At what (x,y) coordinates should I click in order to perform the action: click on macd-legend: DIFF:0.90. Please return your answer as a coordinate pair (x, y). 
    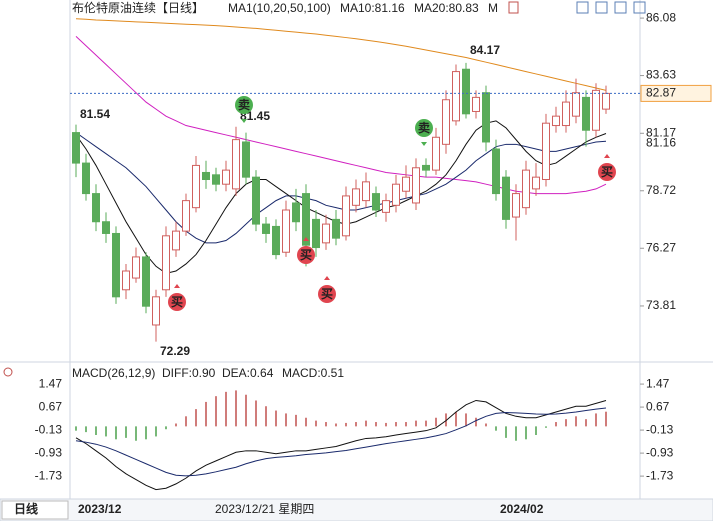
    Looking at the image, I should click on (189, 373).